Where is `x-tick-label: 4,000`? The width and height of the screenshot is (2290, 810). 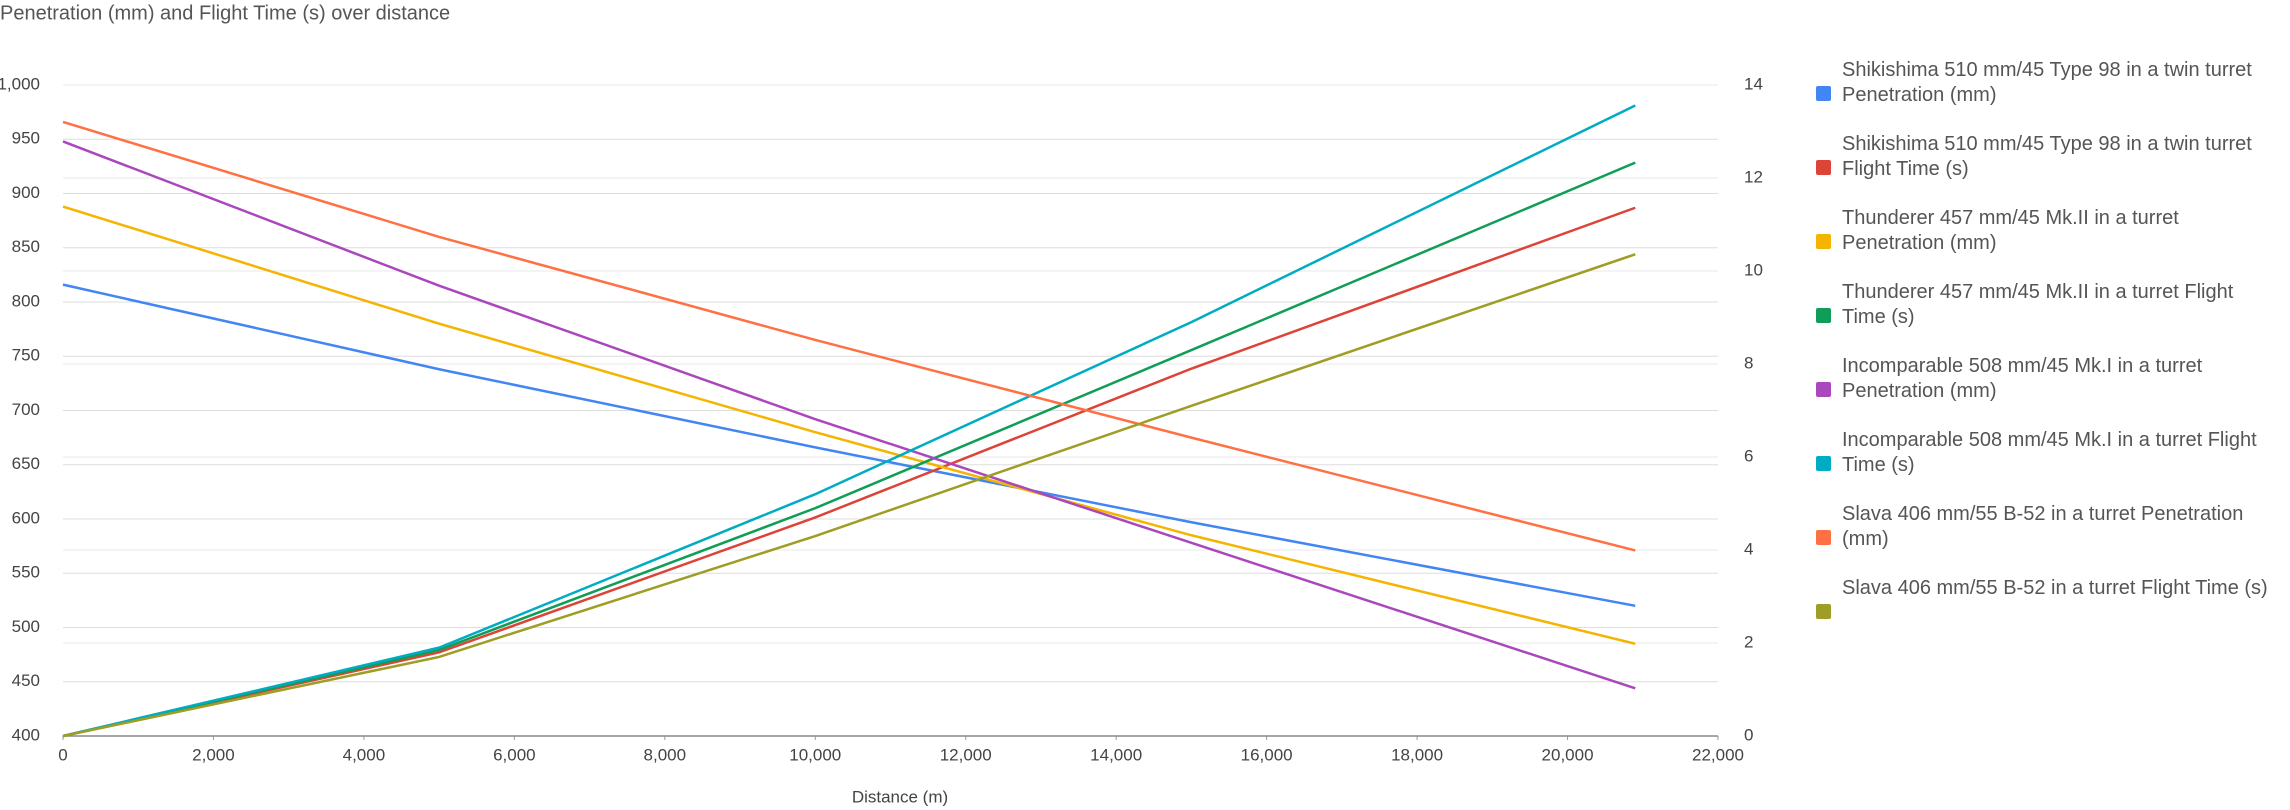 x-tick-label: 4,000 is located at coordinates (364, 754).